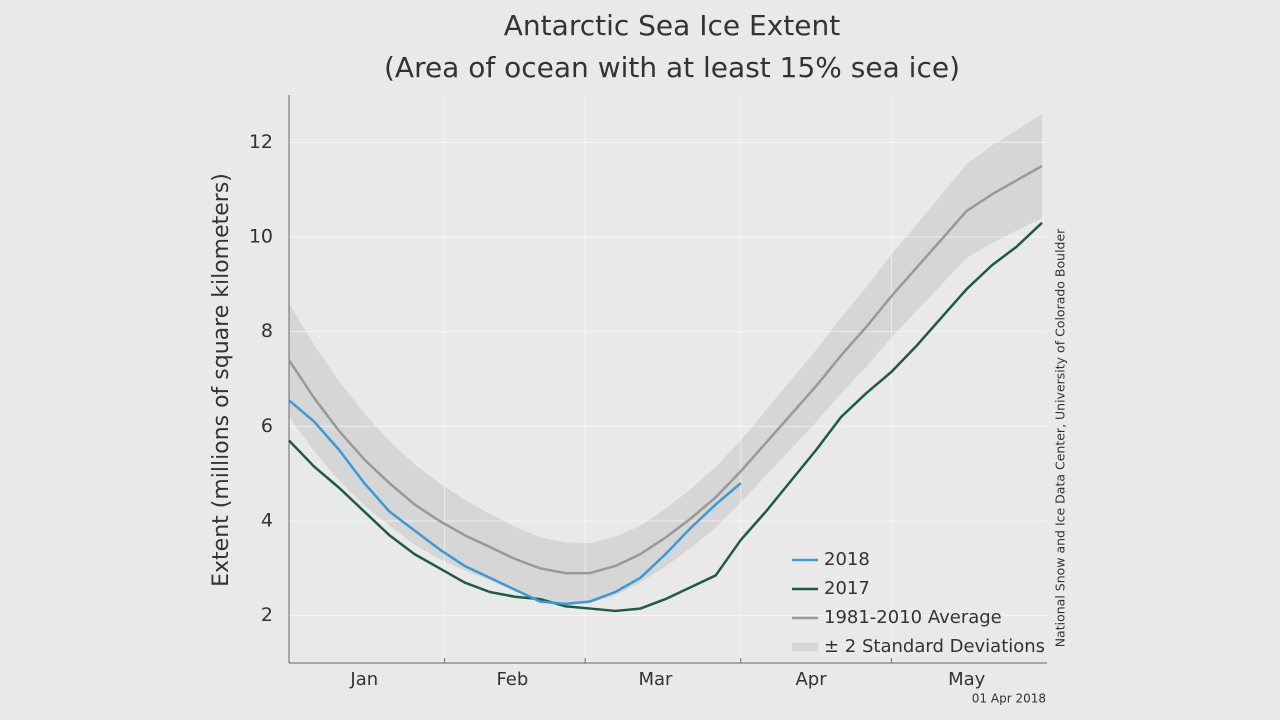 This screenshot has width=1280, height=720. Describe the element at coordinates (267, 615) in the screenshot. I see `y-tick-label: 2` at that location.